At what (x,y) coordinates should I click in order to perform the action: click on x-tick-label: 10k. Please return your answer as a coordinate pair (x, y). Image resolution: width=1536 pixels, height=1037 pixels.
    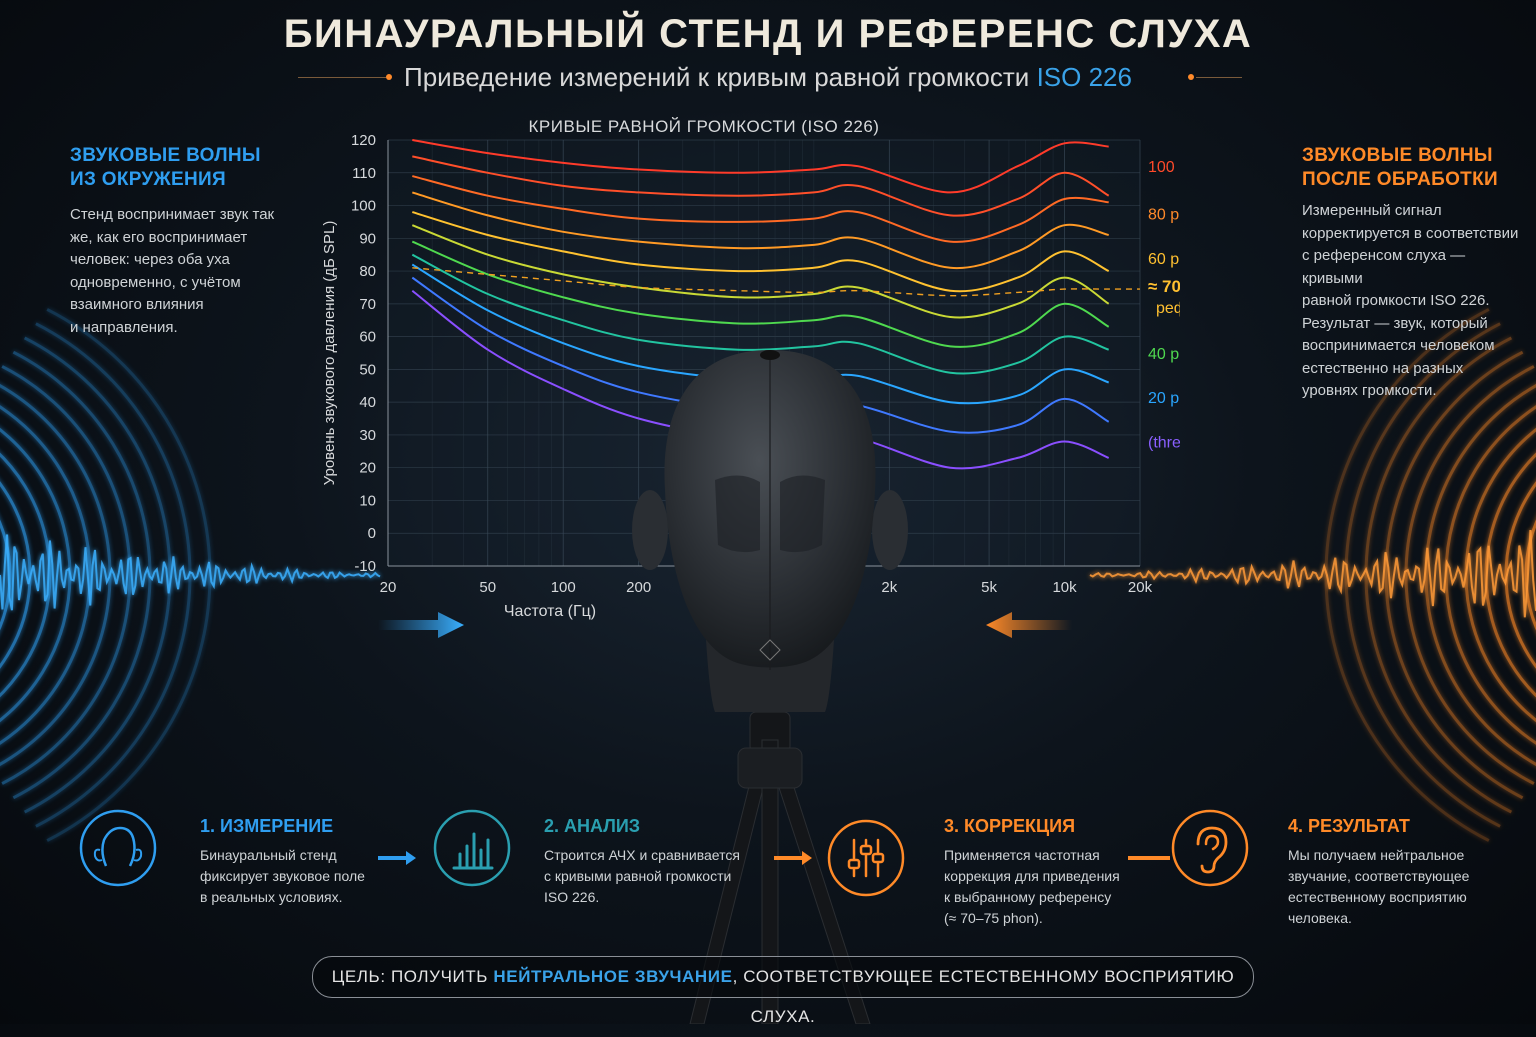
    Looking at the image, I should click on (1064, 587).